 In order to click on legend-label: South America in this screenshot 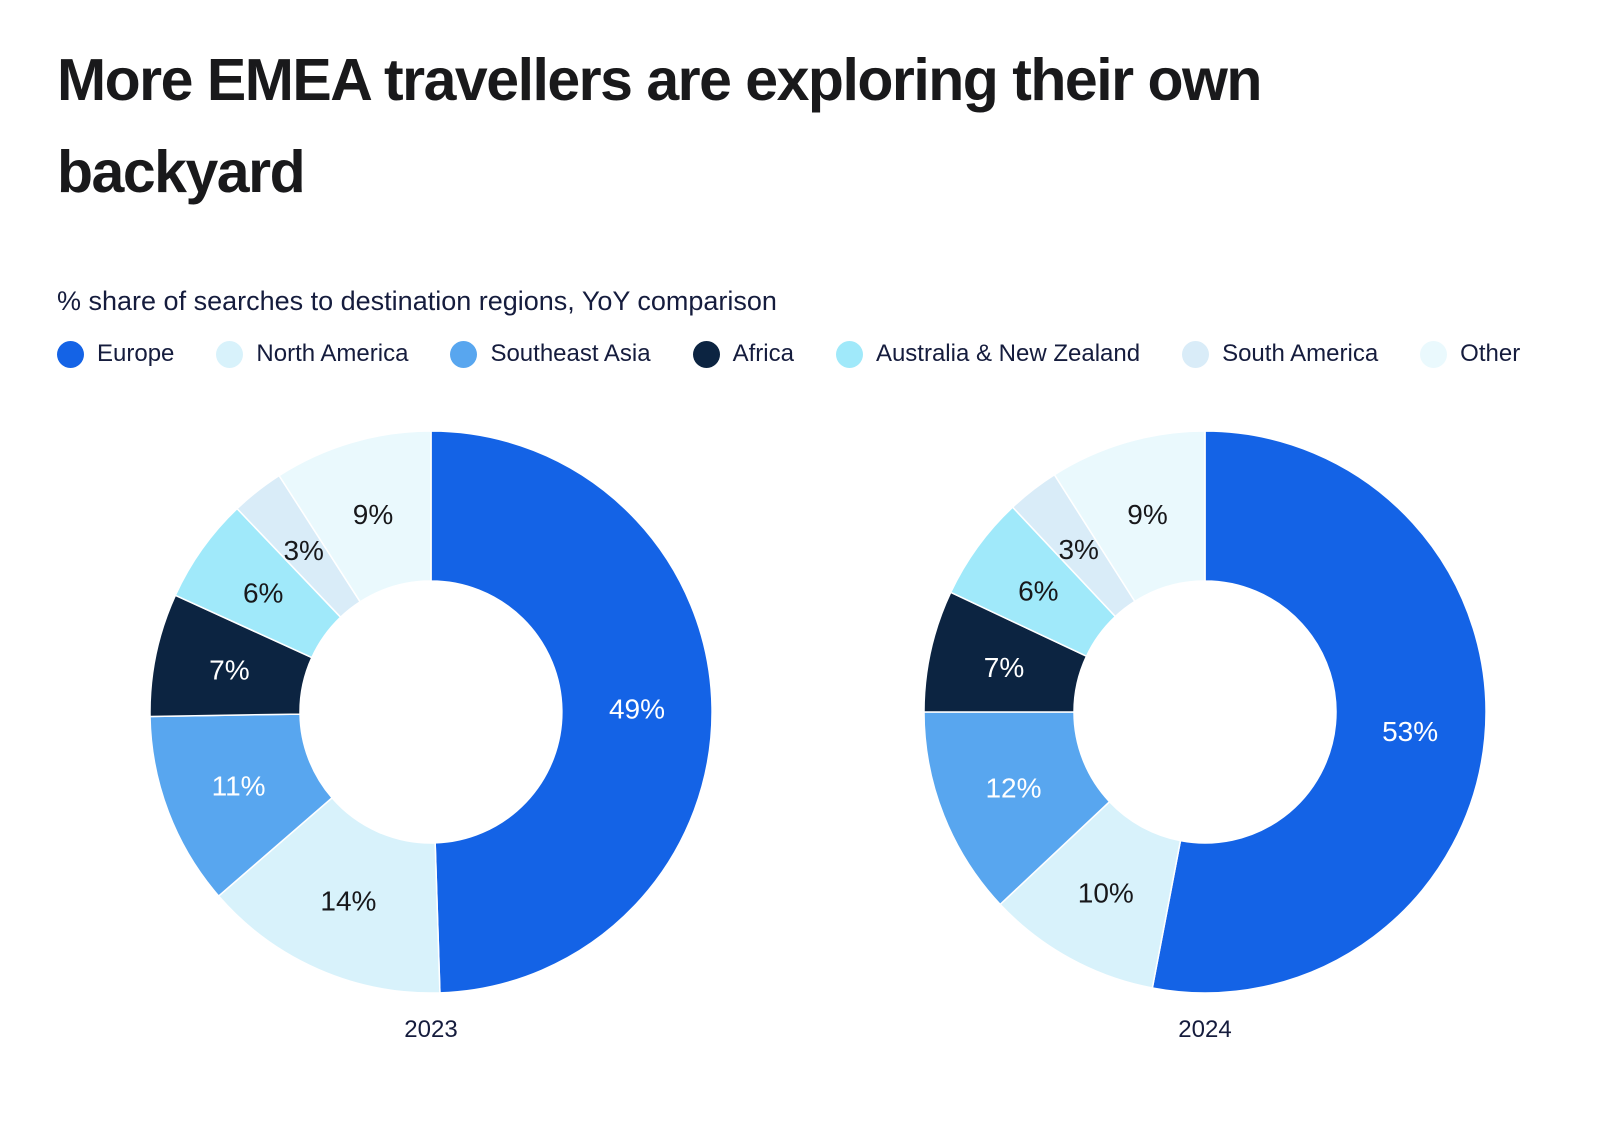, I will do `click(1300, 353)`.